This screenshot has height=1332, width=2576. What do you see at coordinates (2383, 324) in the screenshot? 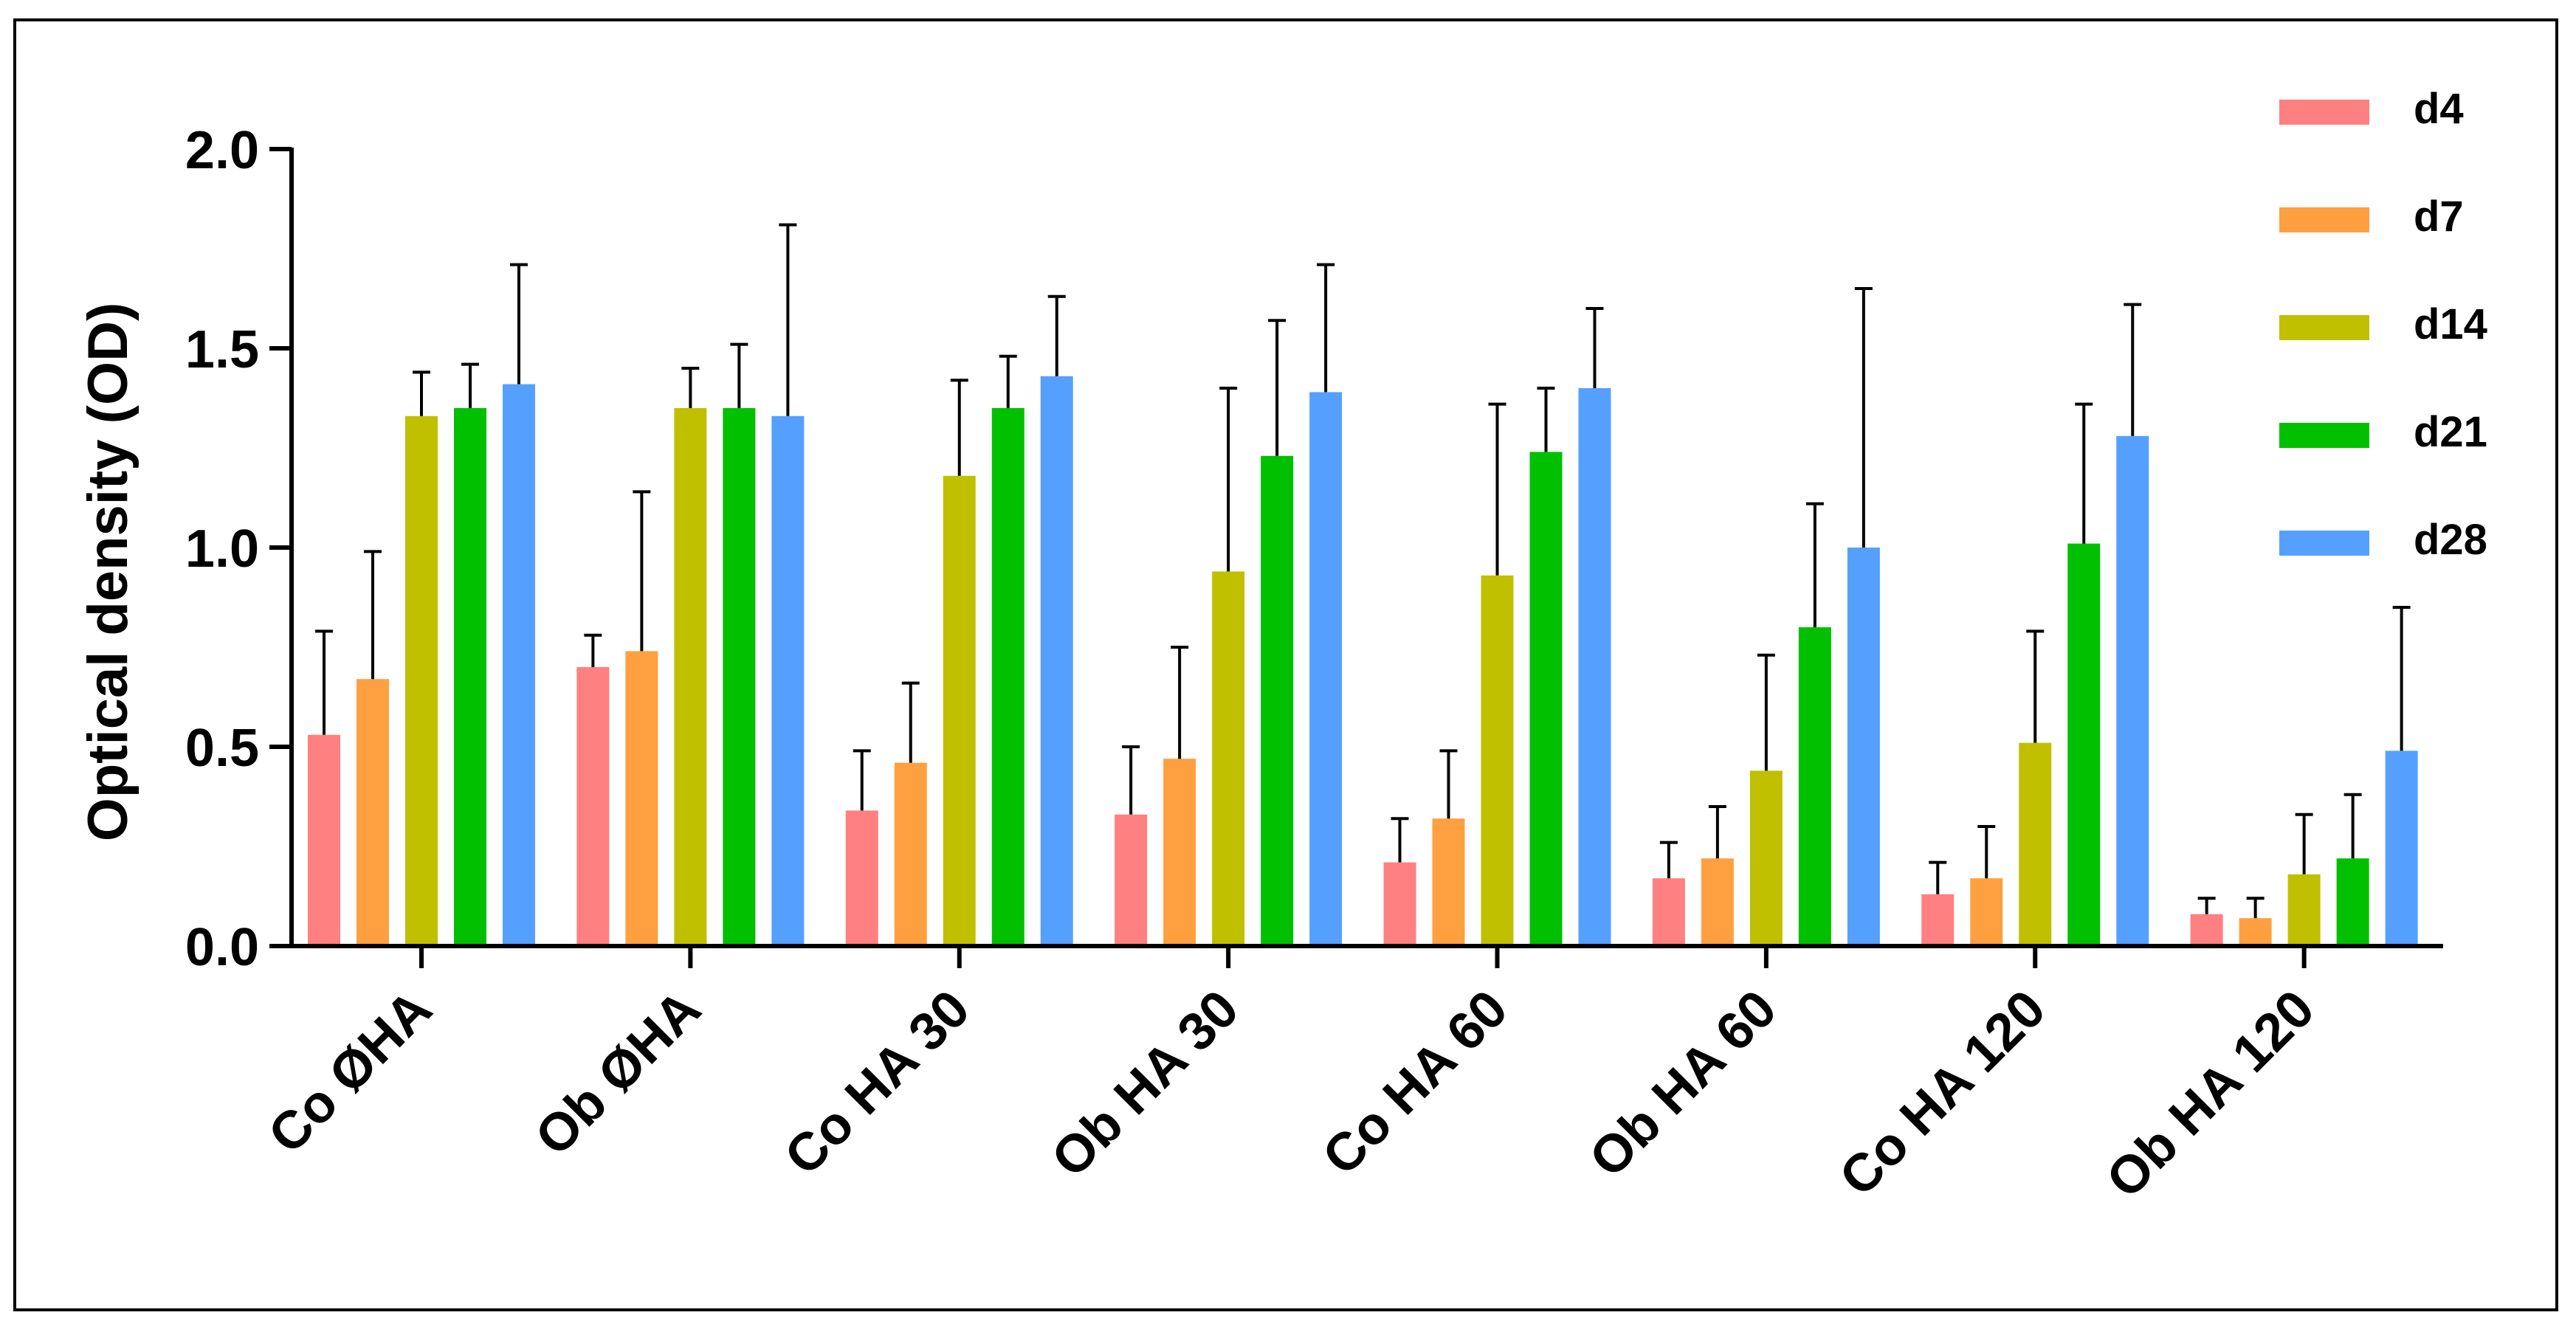
I see `legend: d4 d7 d14 d21 d28` at bounding box center [2383, 324].